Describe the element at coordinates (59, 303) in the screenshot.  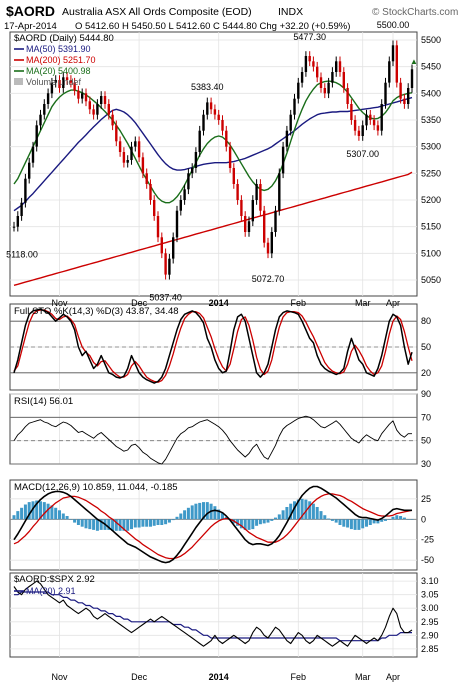
I see `month-label-upper: Nov` at that location.